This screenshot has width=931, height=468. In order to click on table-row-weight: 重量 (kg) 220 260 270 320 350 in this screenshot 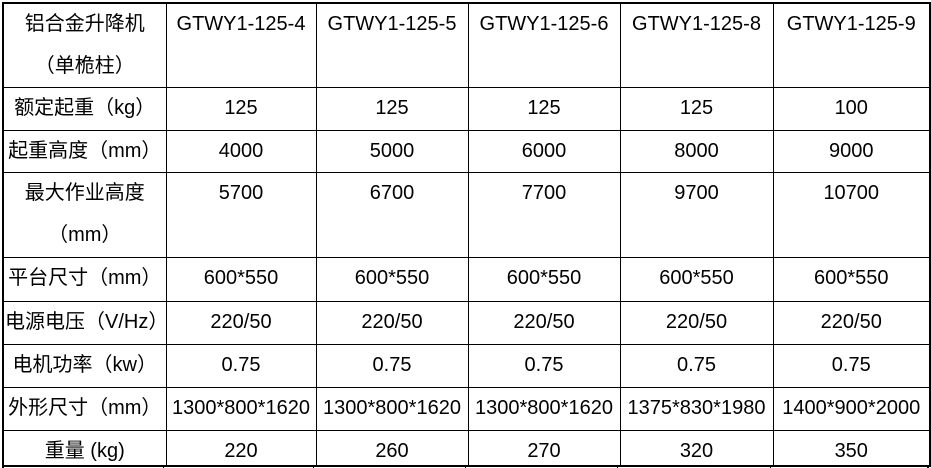, I will do `click(466, 448)`.